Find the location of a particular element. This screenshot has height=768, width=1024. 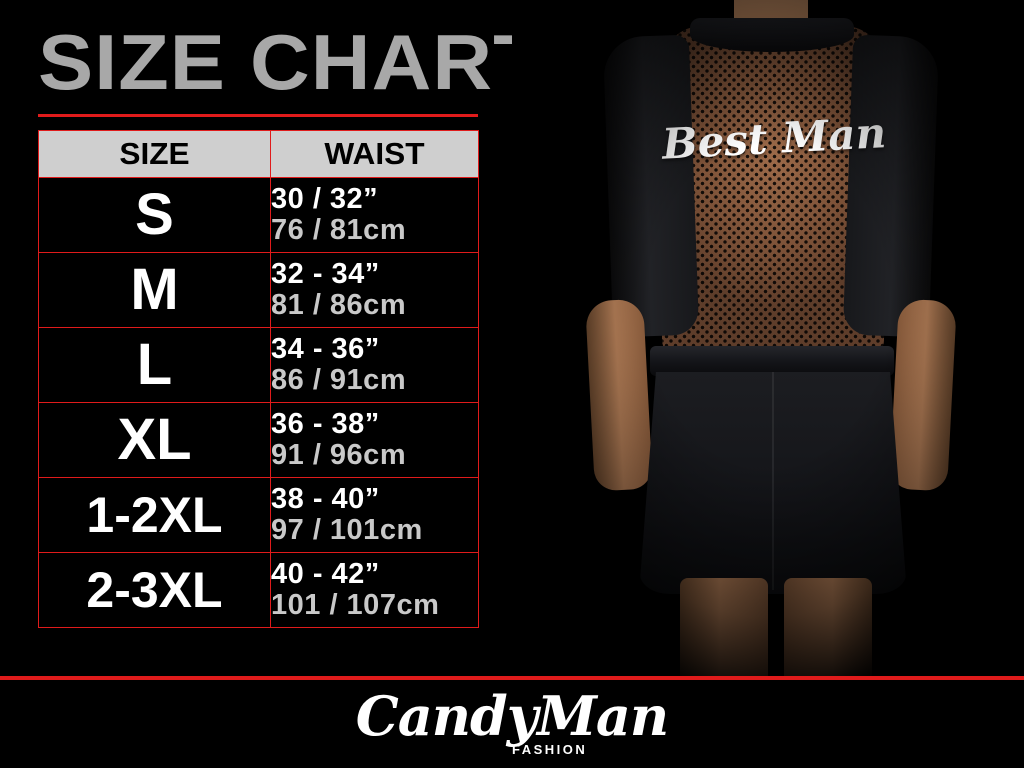

table-row: M 32 - 34” 81 / 86cm is located at coordinates (258, 290).